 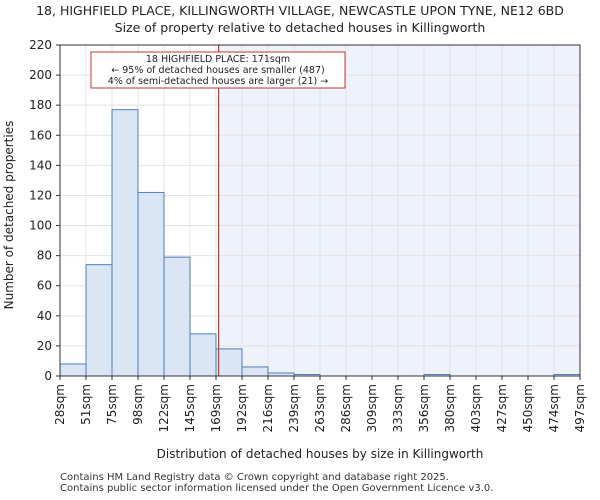 What do you see at coordinates (40, 165) in the screenshot?
I see `y-tick-label: 140` at bounding box center [40, 165].